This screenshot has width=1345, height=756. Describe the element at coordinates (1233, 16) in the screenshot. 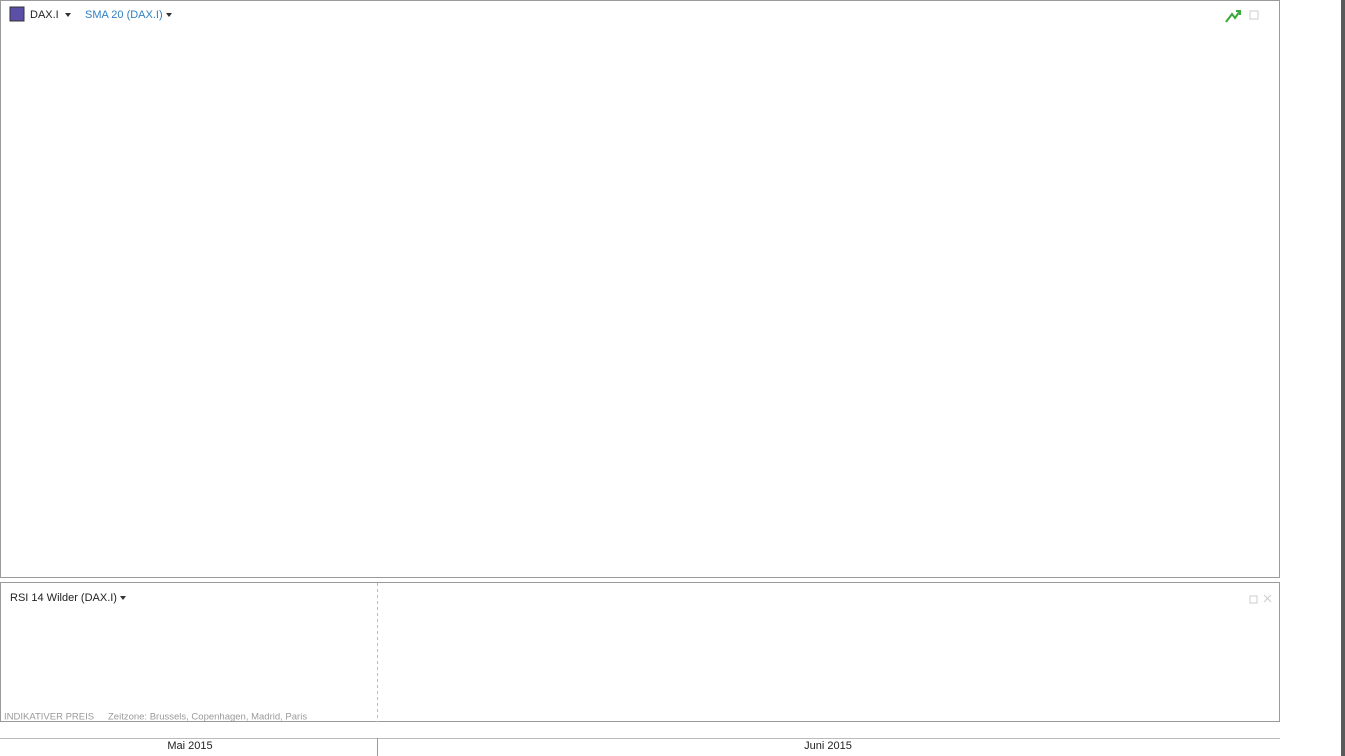

I see `trend-icon` at that location.